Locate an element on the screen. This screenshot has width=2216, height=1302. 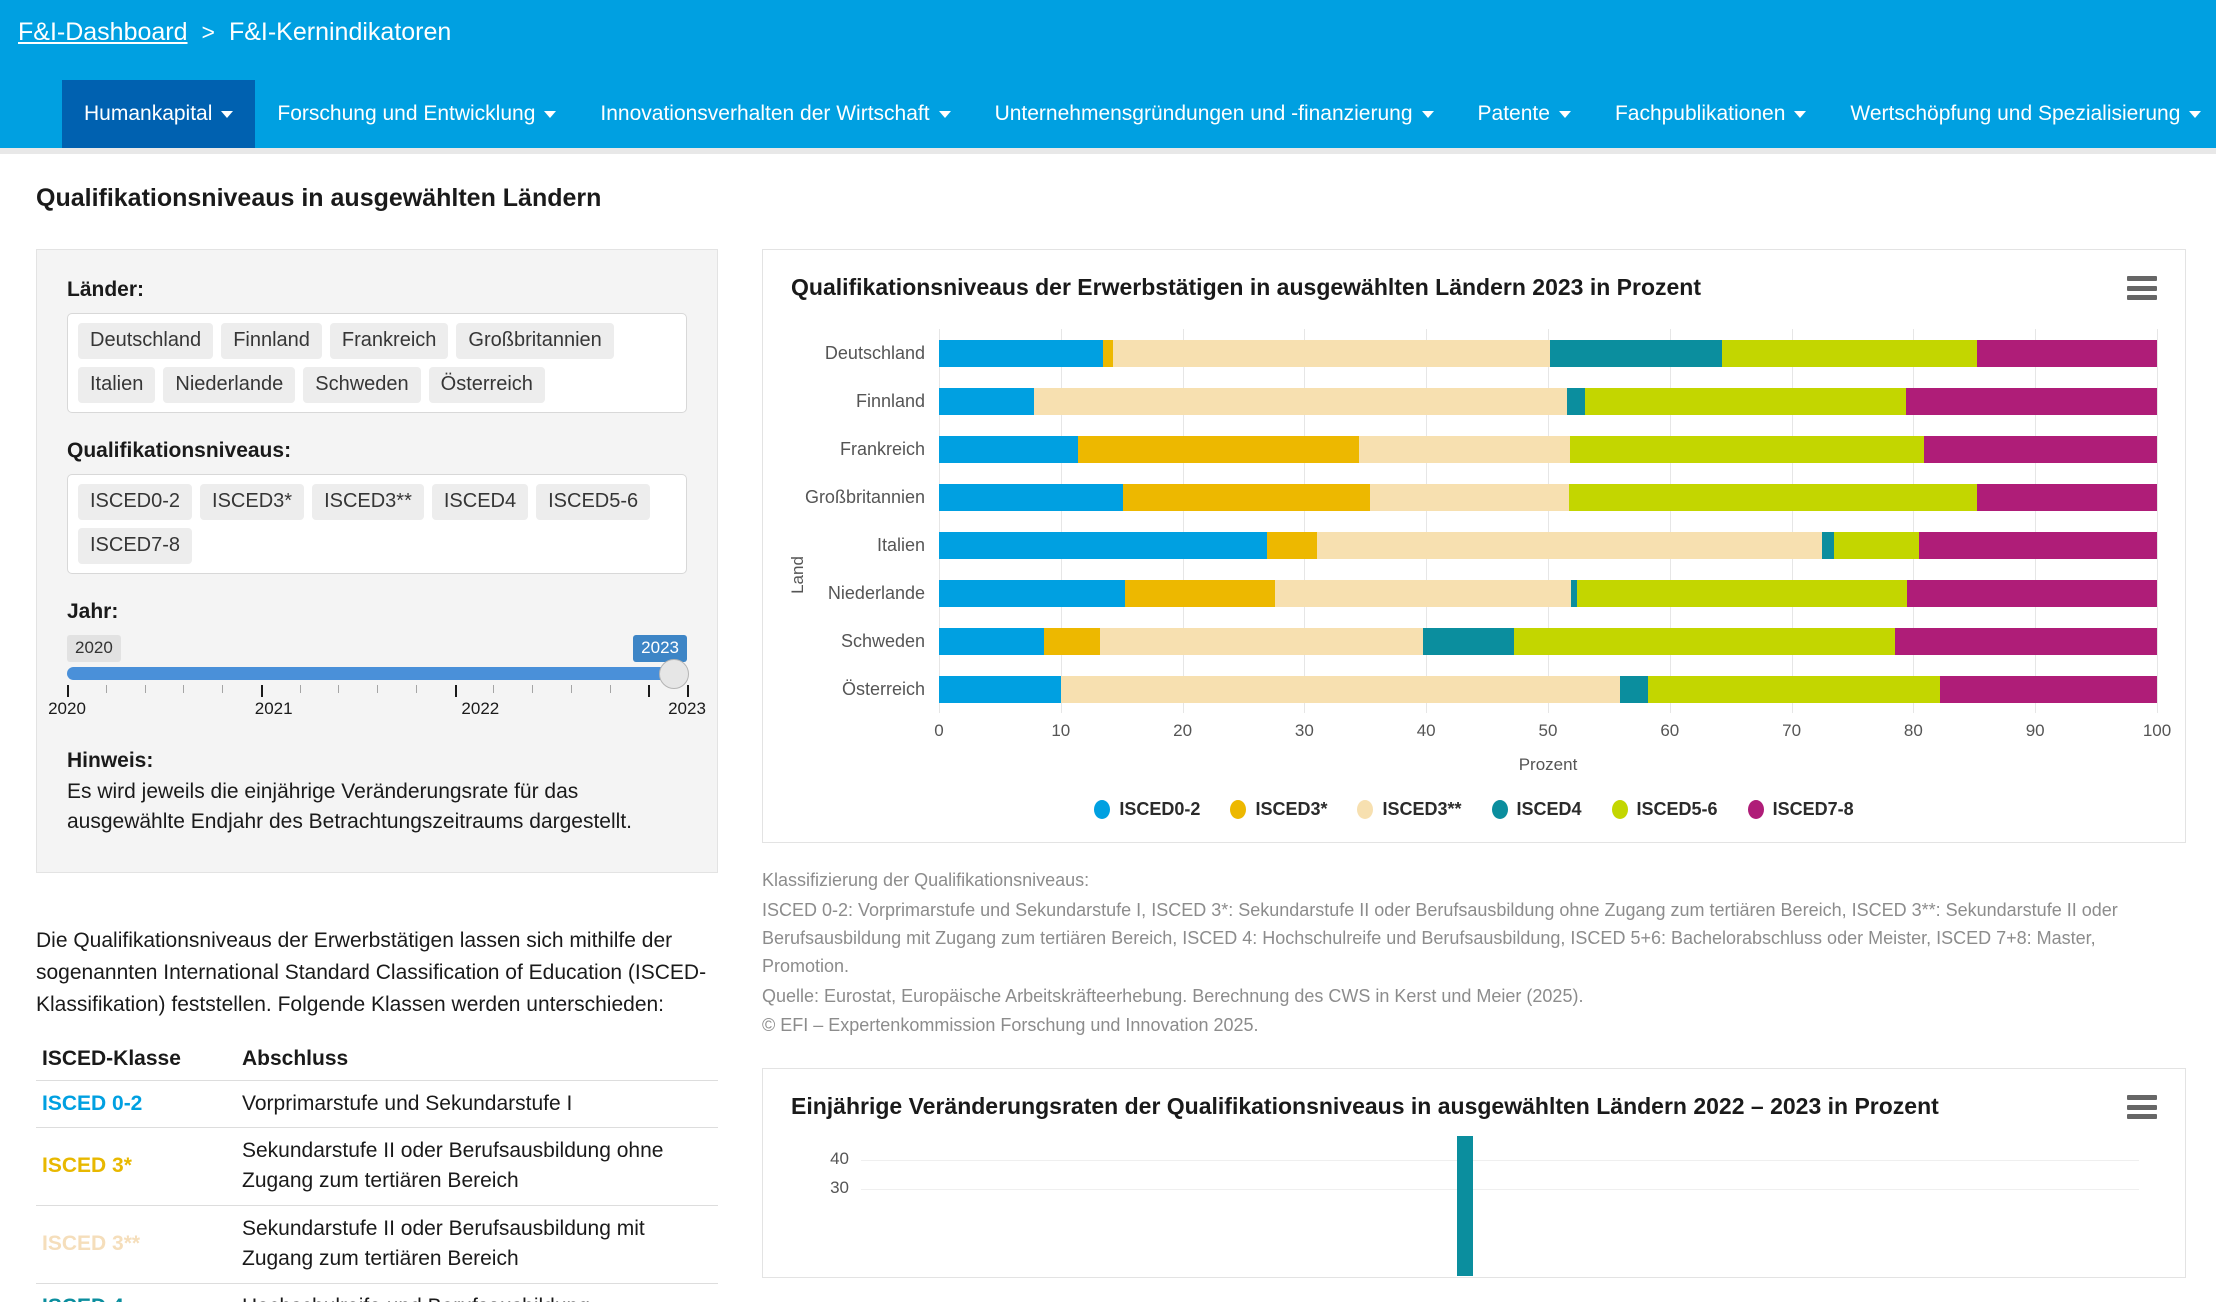
legend-item-isced5-6: ISCED5-6 is located at coordinates (1664, 809).